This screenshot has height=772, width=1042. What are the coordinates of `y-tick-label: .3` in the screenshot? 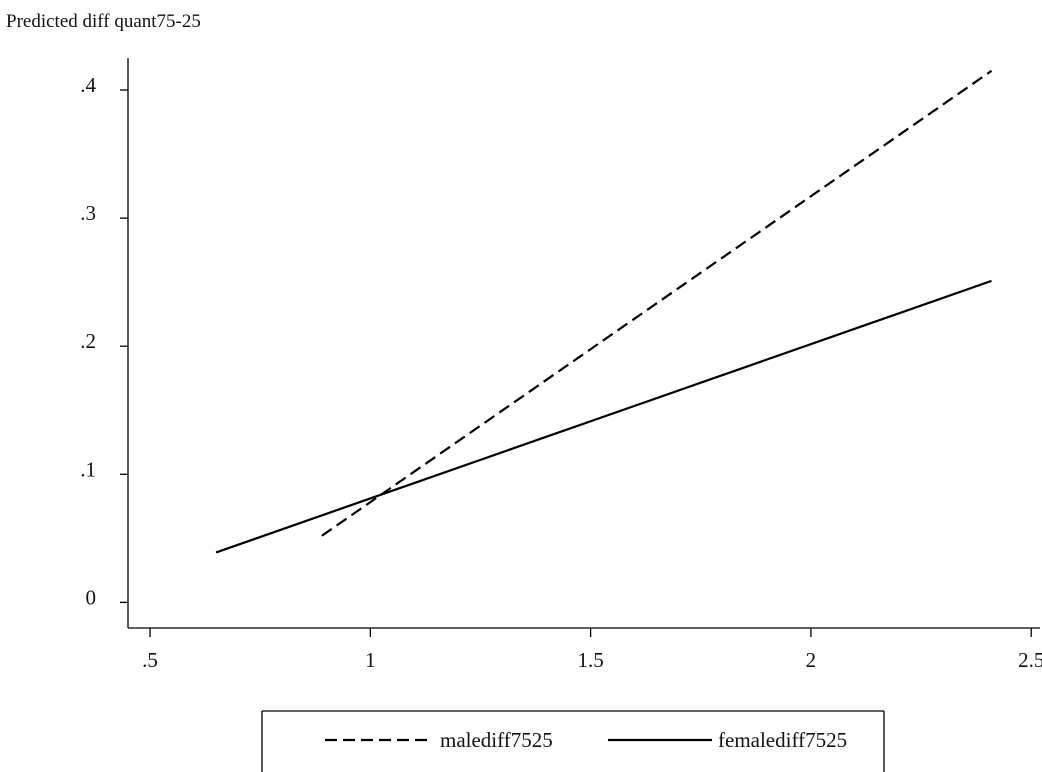 It's located at (88, 213).